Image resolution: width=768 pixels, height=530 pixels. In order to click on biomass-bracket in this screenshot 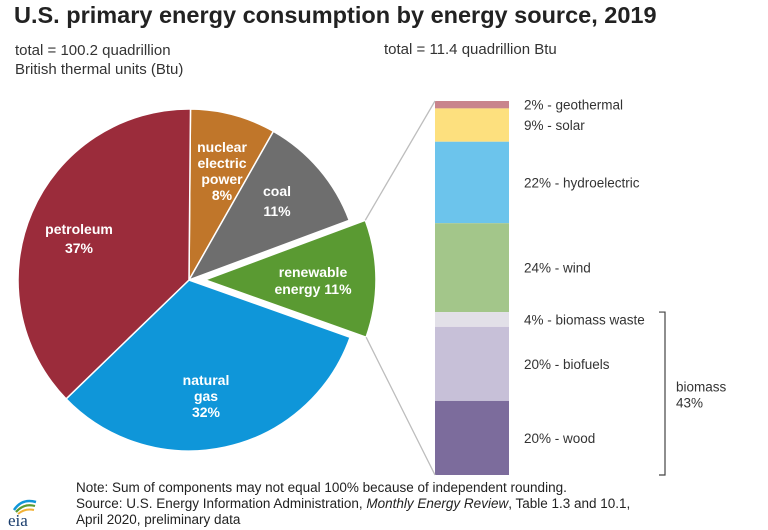, I will do `click(662, 393)`.